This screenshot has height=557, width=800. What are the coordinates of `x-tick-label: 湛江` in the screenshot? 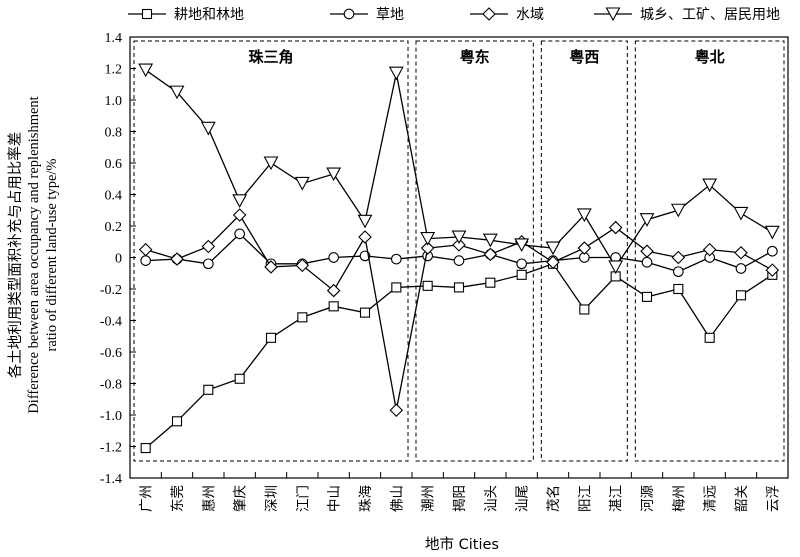 It's located at (617, 498).